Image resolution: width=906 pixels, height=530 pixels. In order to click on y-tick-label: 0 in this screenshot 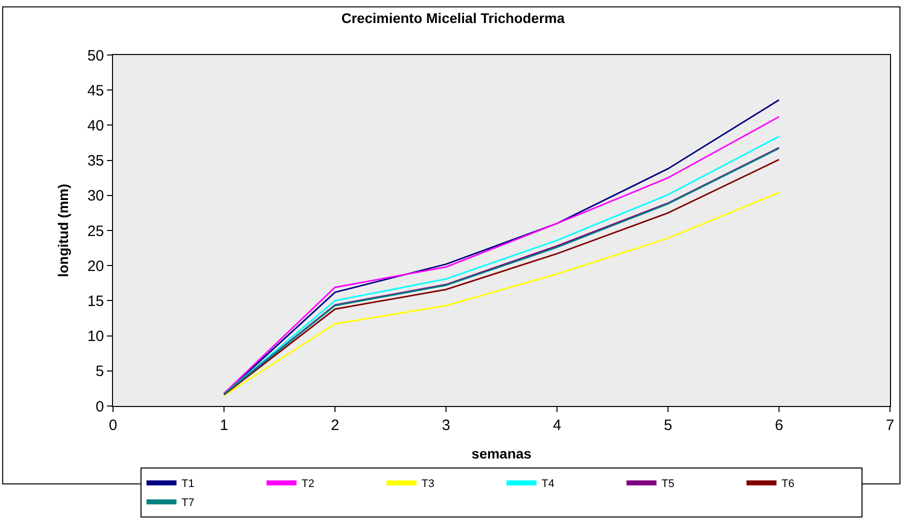, I will do `click(100, 407)`.